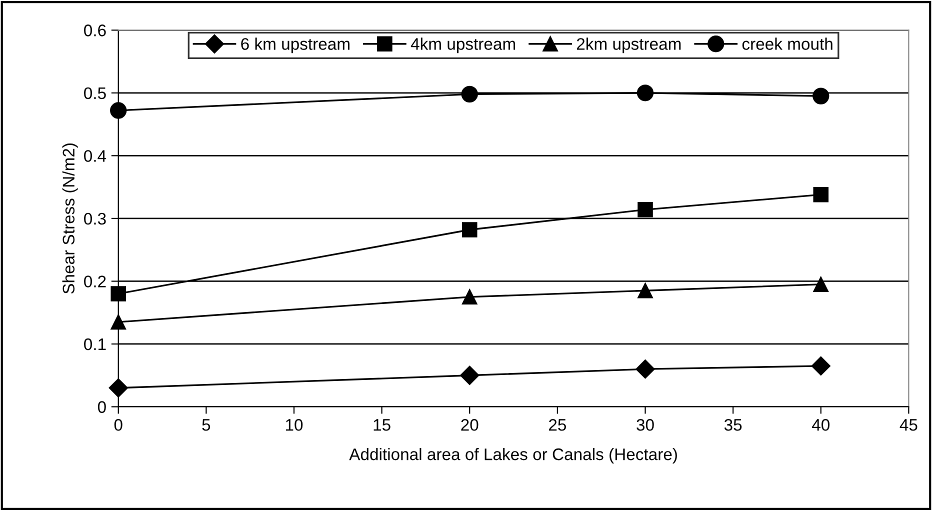 This screenshot has height=511, width=932. I want to click on legend-label: 4km upstream, so click(463, 46).